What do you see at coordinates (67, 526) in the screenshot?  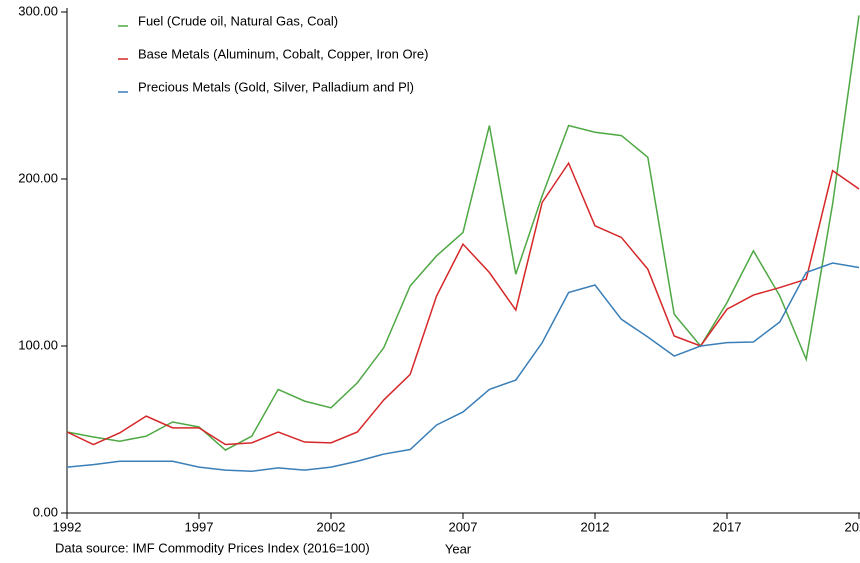 I see `x-tick-label: 1992` at bounding box center [67, 526].